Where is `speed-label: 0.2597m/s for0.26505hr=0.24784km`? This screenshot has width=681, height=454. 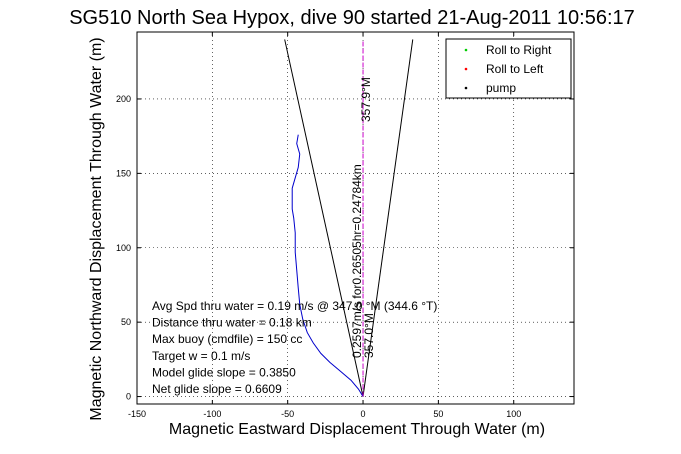
speed-label: 0.2597m/s for0.26505hr=0.24784km is located at coordinates (357, 261).